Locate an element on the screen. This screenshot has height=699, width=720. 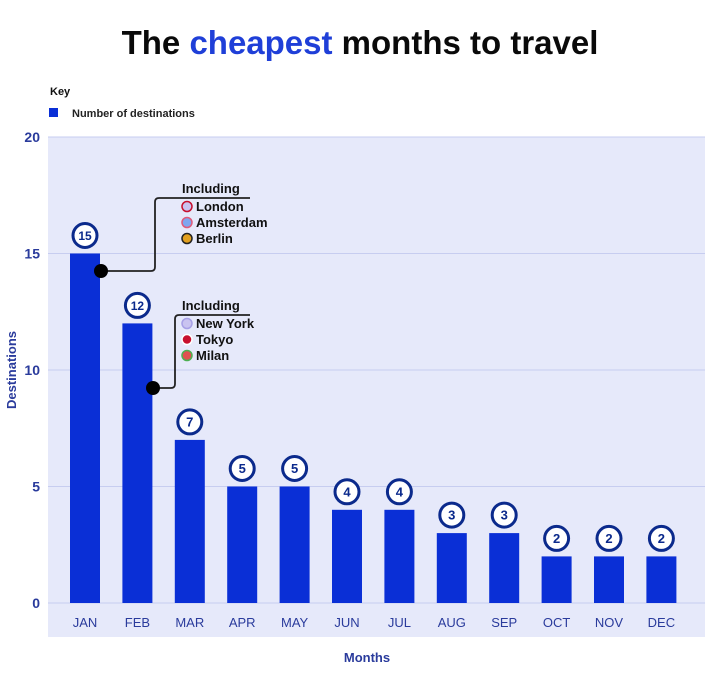
x-tick-label: SEP is located at coordinates (504, 622).